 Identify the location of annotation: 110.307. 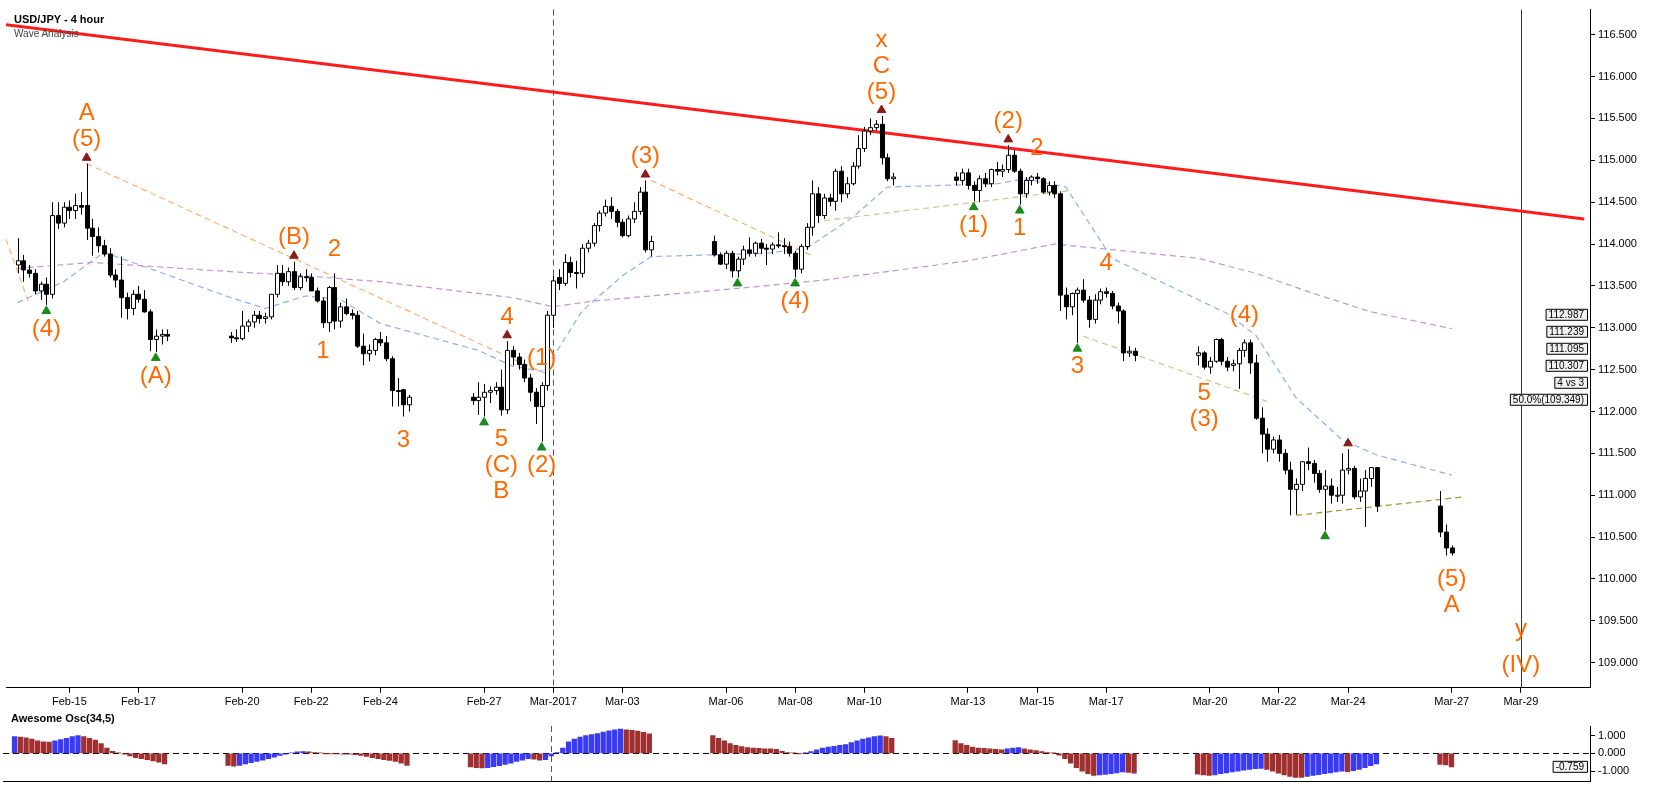
(1566, 366).